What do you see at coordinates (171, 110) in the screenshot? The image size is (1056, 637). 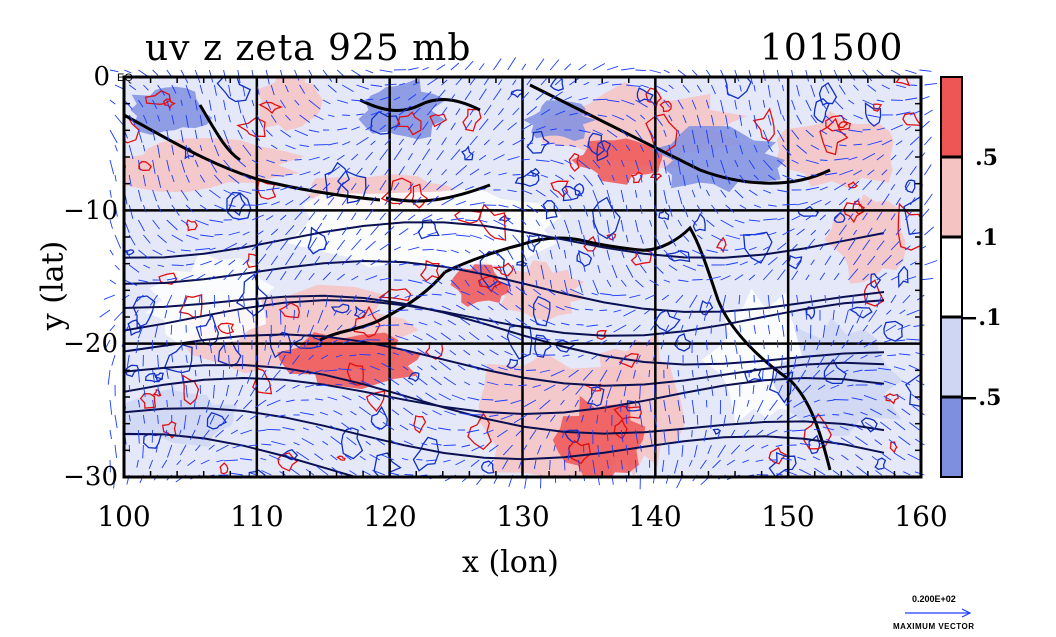 I see `vorticity-patch` at bounding box center [171, 110].